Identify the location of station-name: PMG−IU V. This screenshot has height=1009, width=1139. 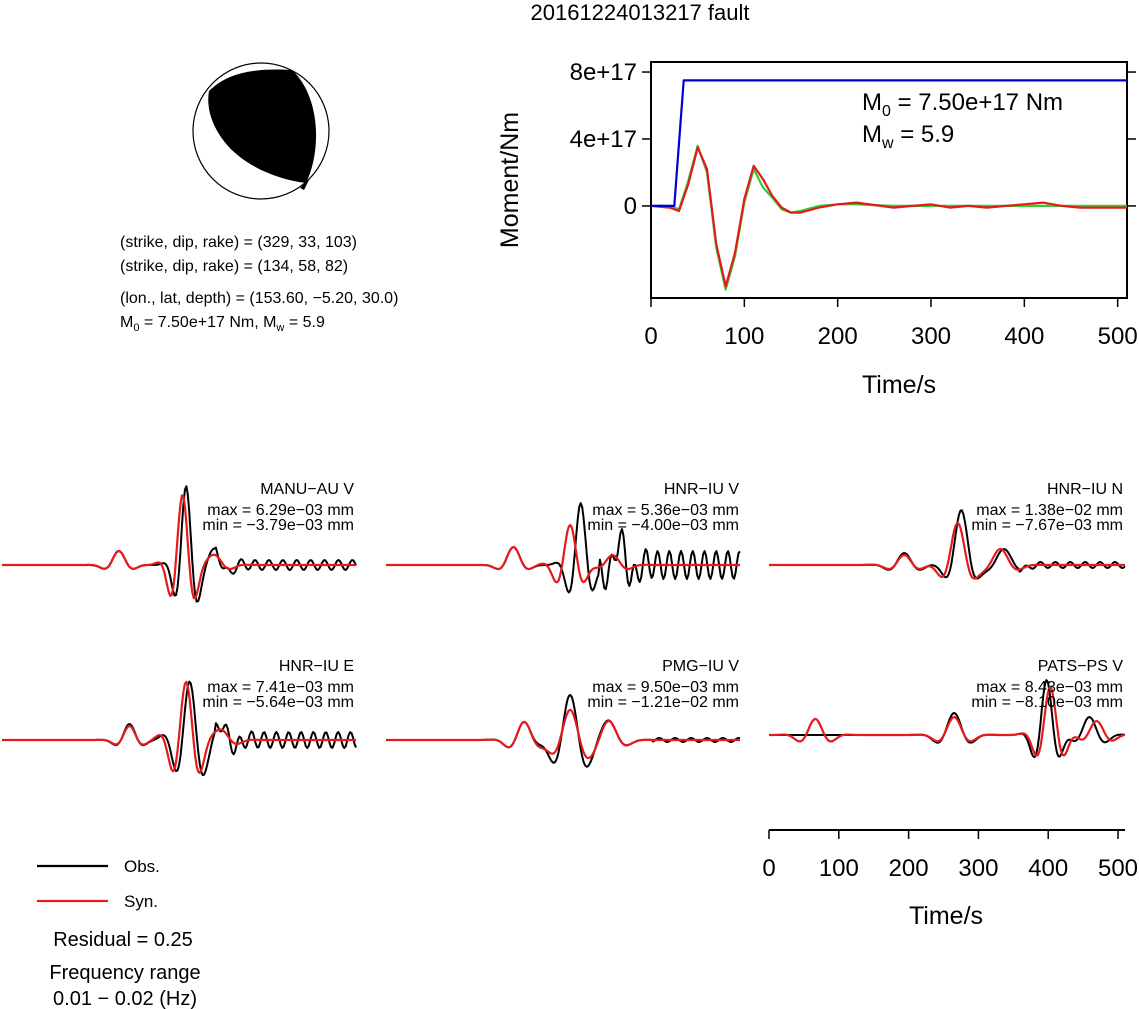
(700, 666).